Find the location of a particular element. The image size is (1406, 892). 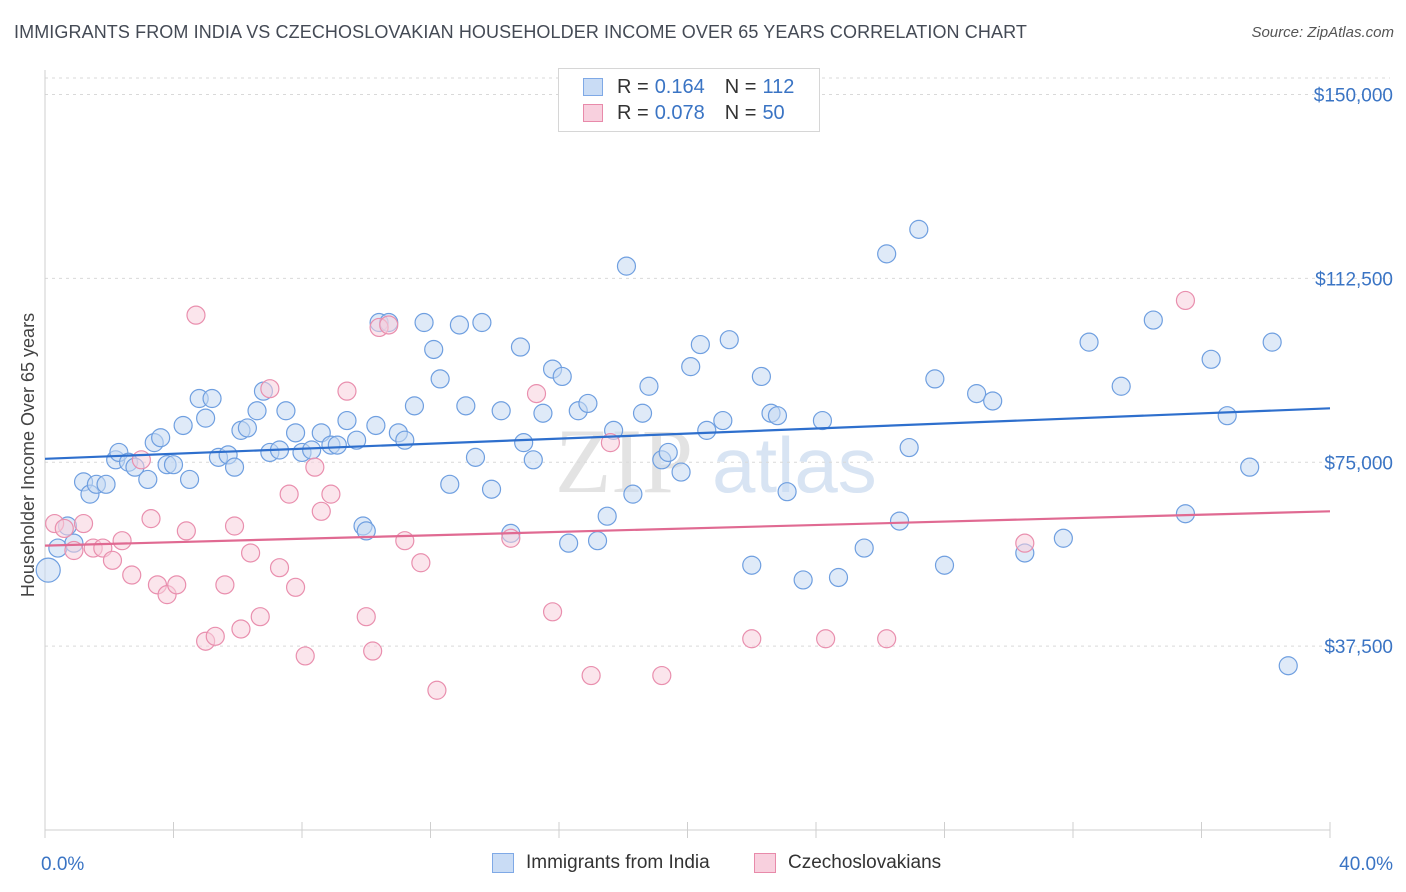

legend-r-value-india: 0.164 is located at coordinates (679, 86).